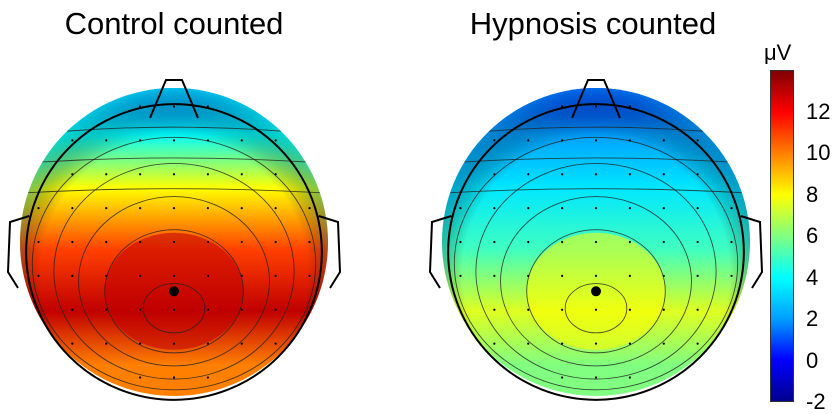 This screenshot has width=840, height=414. I want to click on colorbar-tick-label: 4, so click(812, 277).